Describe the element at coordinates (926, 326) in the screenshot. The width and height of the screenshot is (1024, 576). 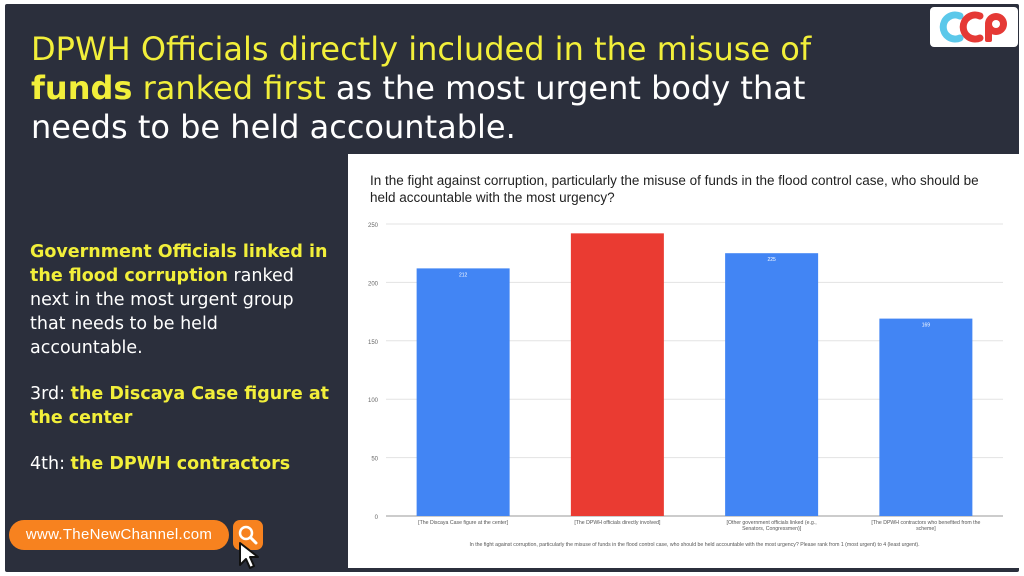
I see `data-label: 169` at that location.